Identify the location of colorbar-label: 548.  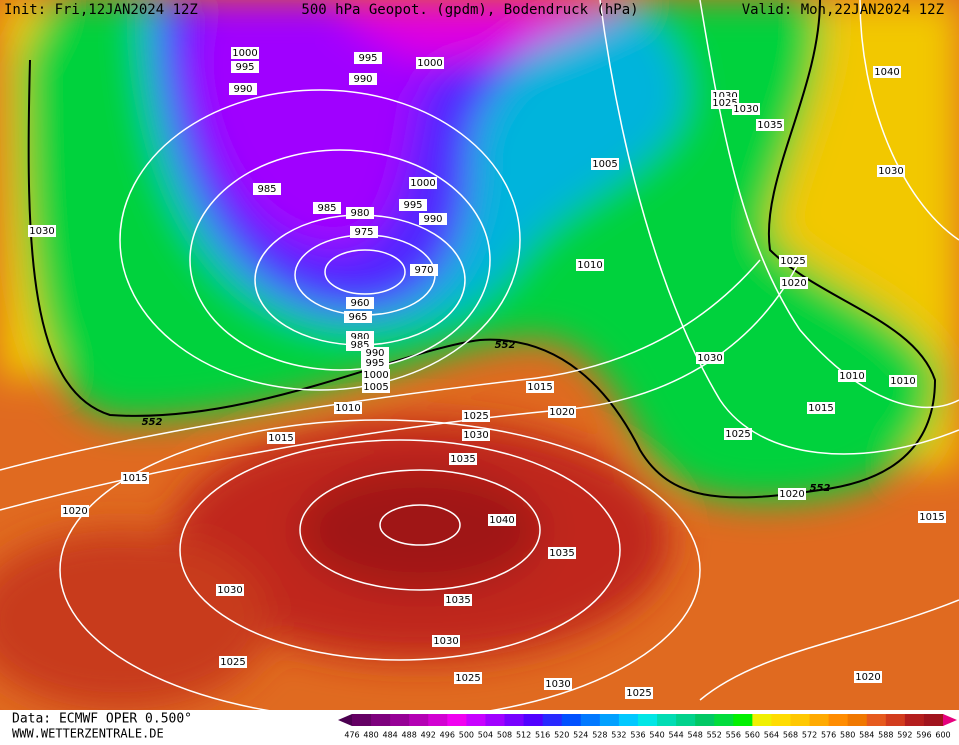
(695, 735).